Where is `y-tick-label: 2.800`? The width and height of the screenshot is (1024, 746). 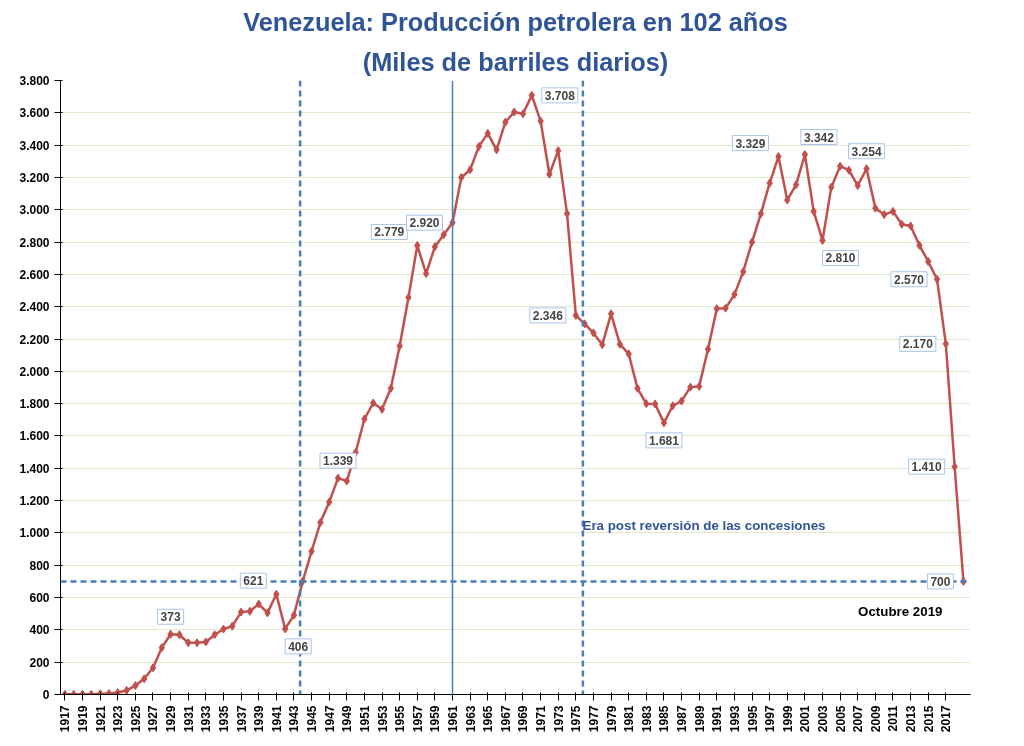 y-tick-label: 2.800 is located at coordinates (34, 242).